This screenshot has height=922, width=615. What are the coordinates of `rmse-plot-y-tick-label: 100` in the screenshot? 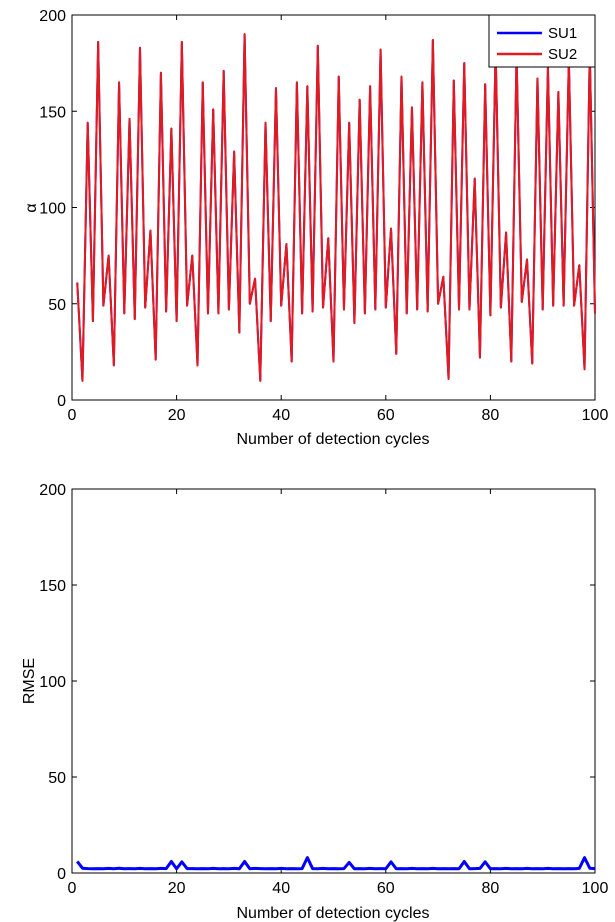 It's located at (52, 682).